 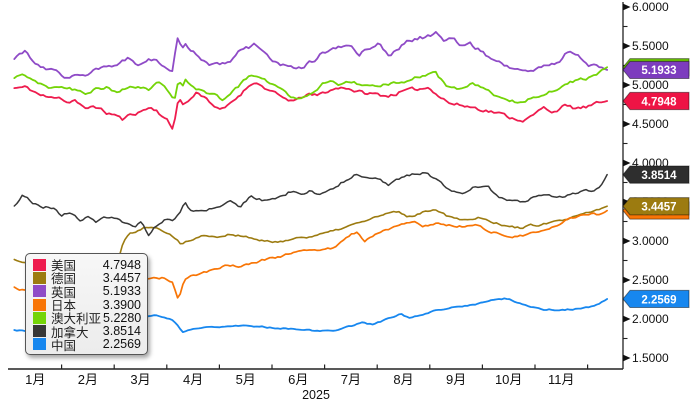 I want to click on series-line-uk, so click(x=310, y=54).